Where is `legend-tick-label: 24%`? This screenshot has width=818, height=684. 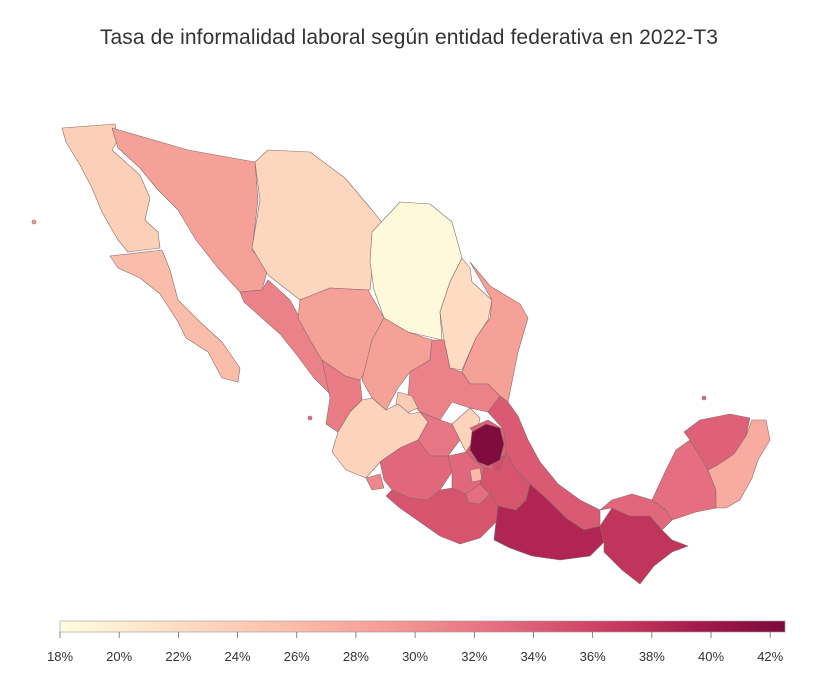
legend-tick-label: 24% is located at coordinates (238, 656).